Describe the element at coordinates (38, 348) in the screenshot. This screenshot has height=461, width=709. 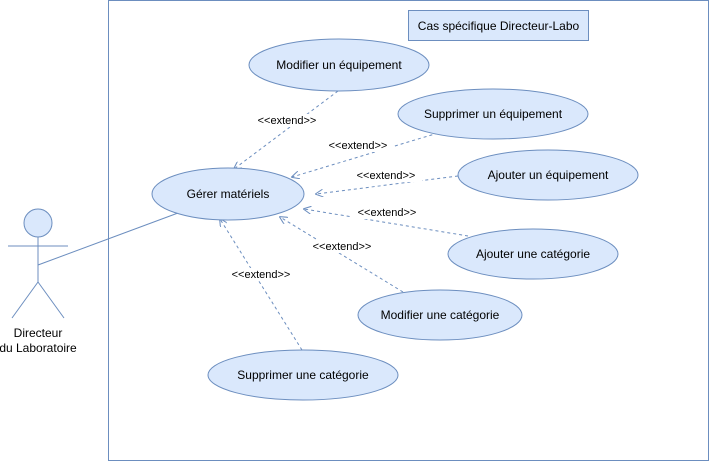
I see `actor-name-line2: du Laboratoire` at that location.